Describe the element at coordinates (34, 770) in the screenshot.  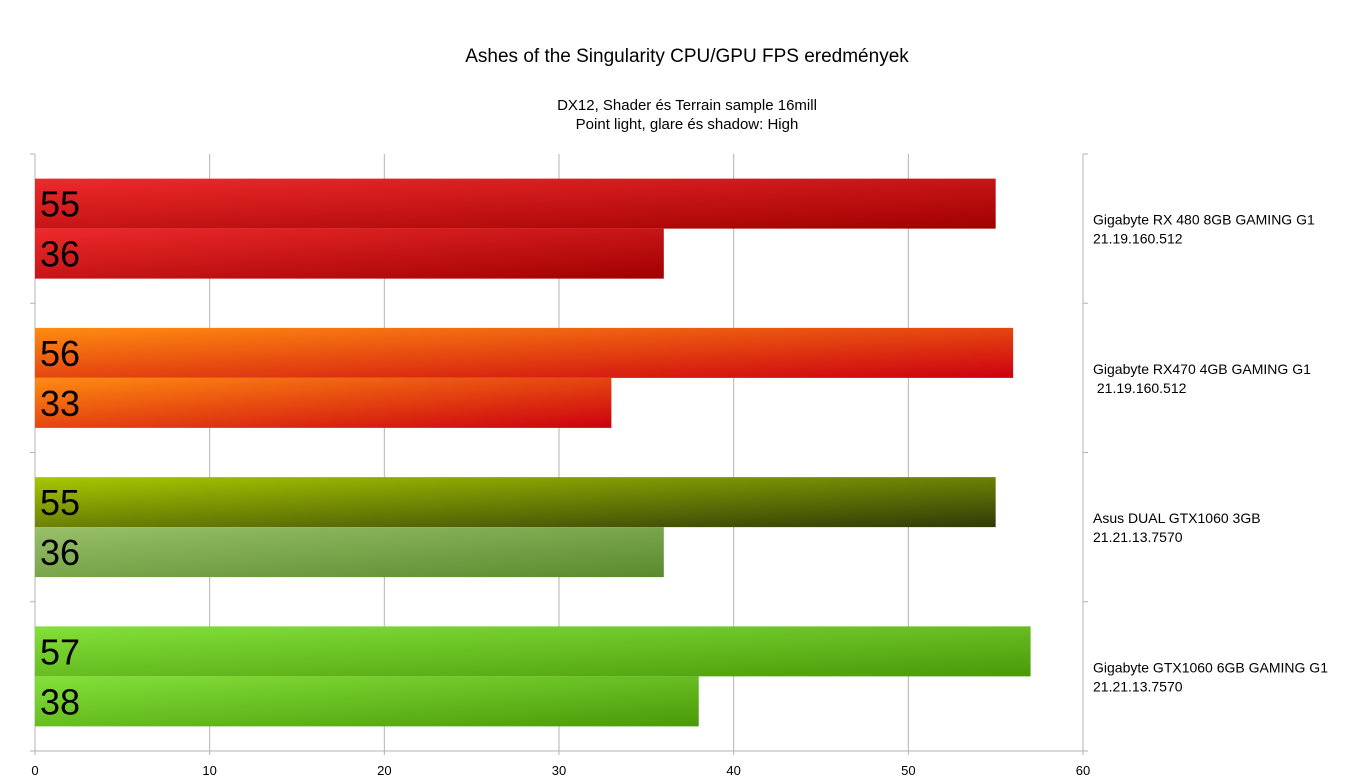
I see `x-tick-label: 0` at that location.